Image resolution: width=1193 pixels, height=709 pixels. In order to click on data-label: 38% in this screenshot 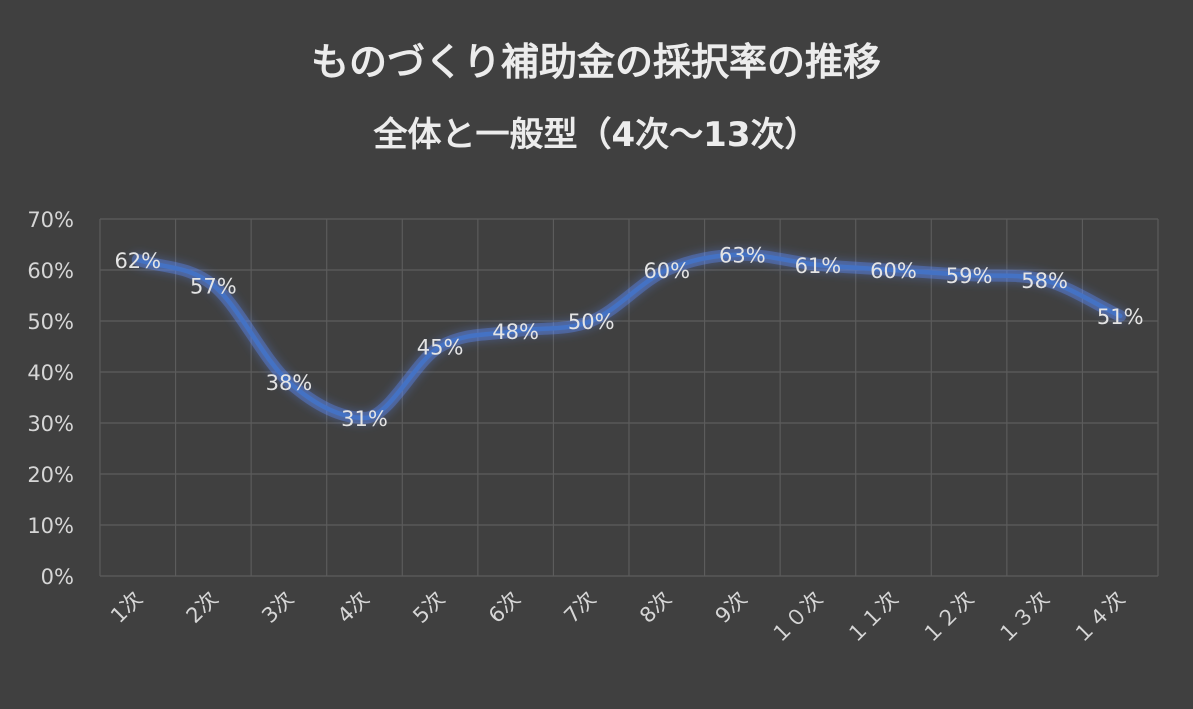, I will do `click(289, 383)`.